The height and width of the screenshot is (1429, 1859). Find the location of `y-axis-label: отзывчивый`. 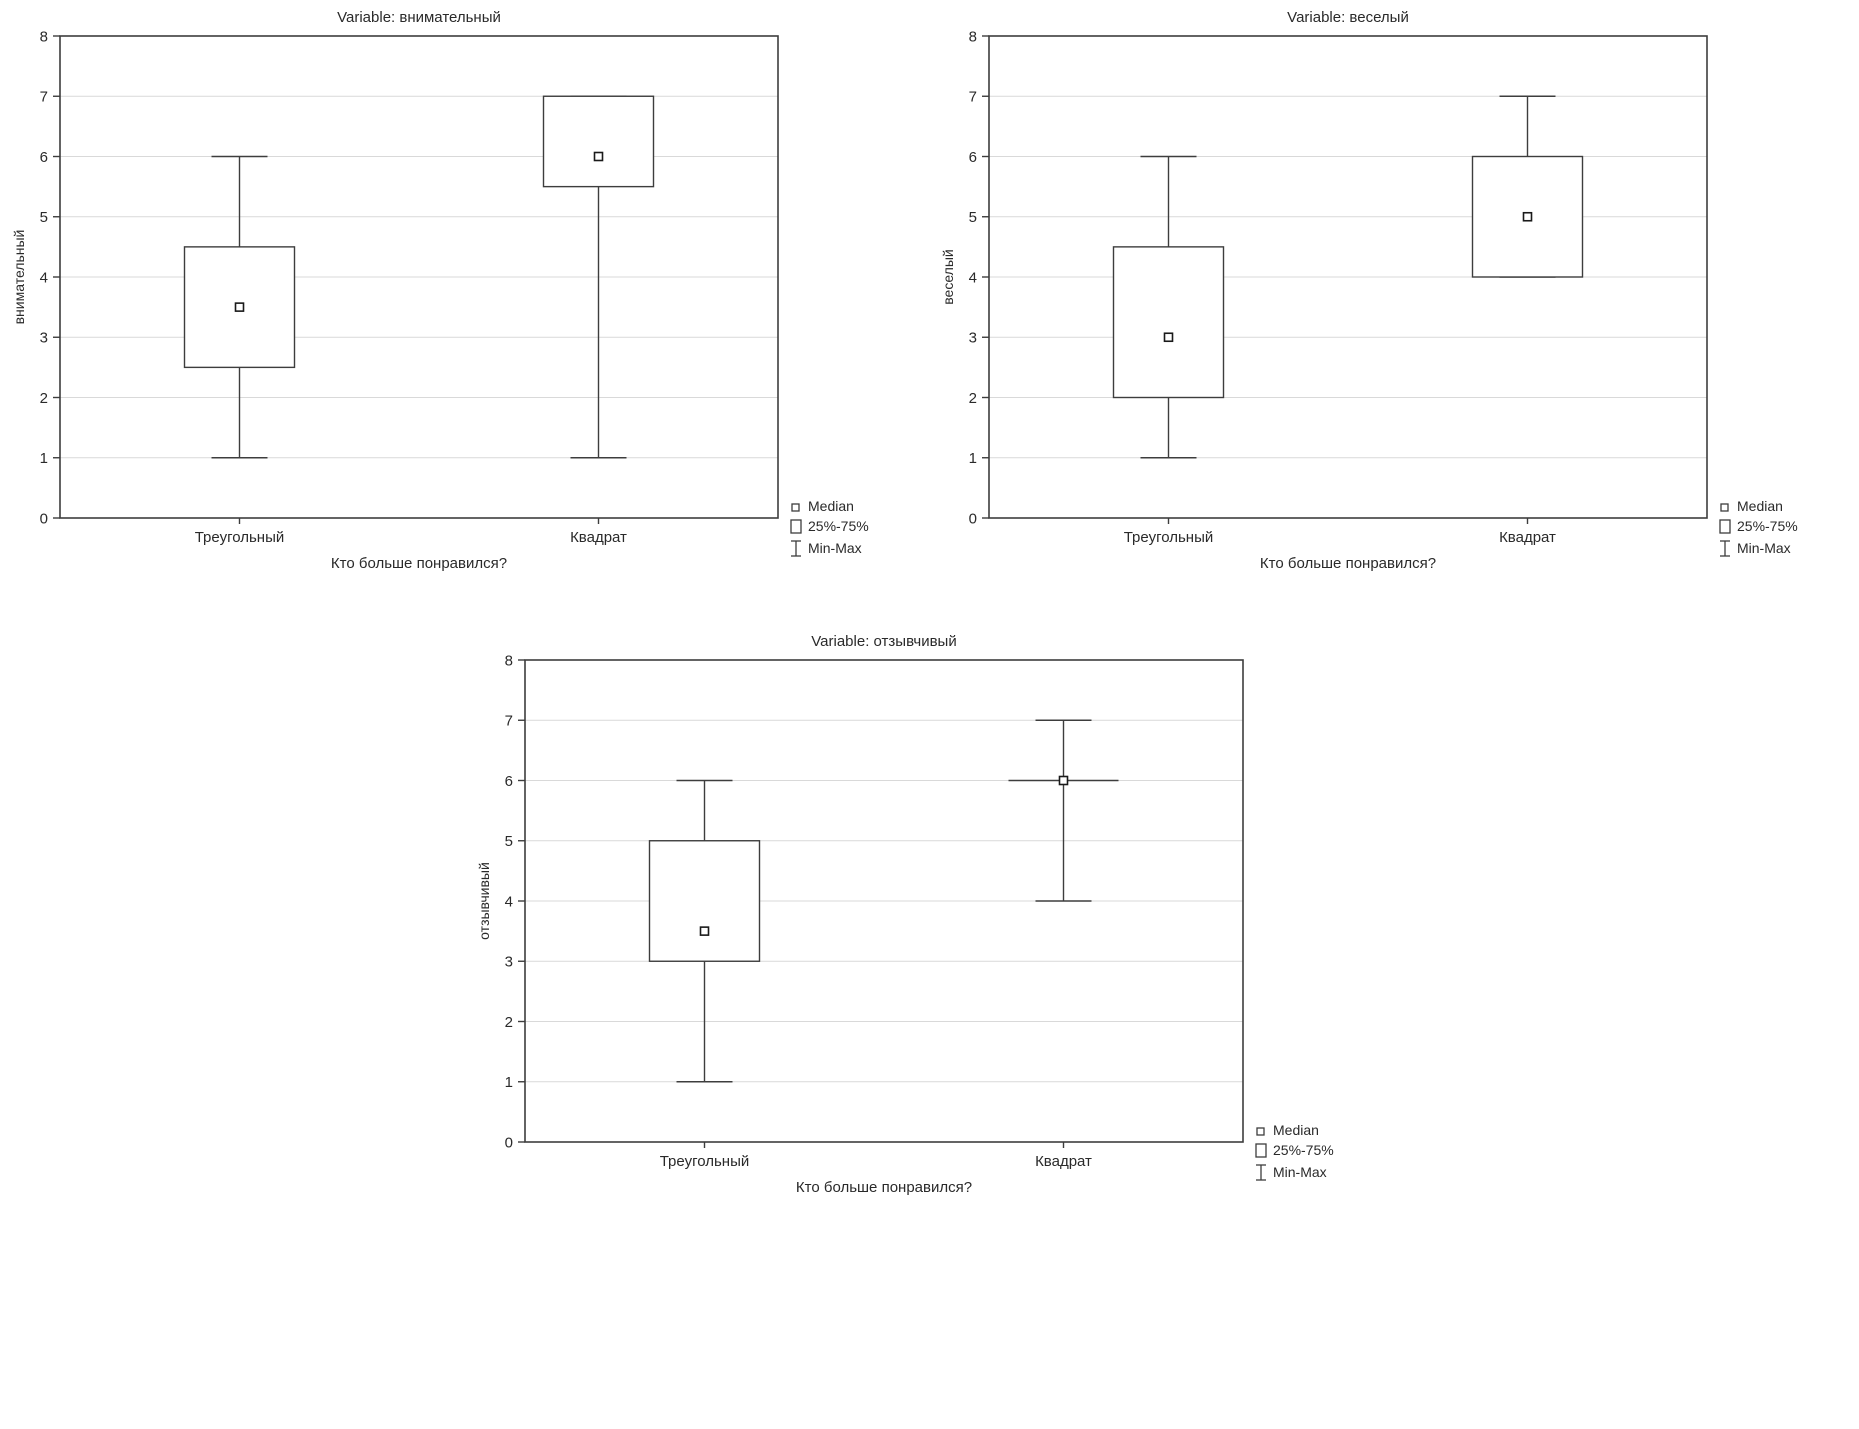

y-axis-label: отзывчивый is located at coordinates (484, 901).